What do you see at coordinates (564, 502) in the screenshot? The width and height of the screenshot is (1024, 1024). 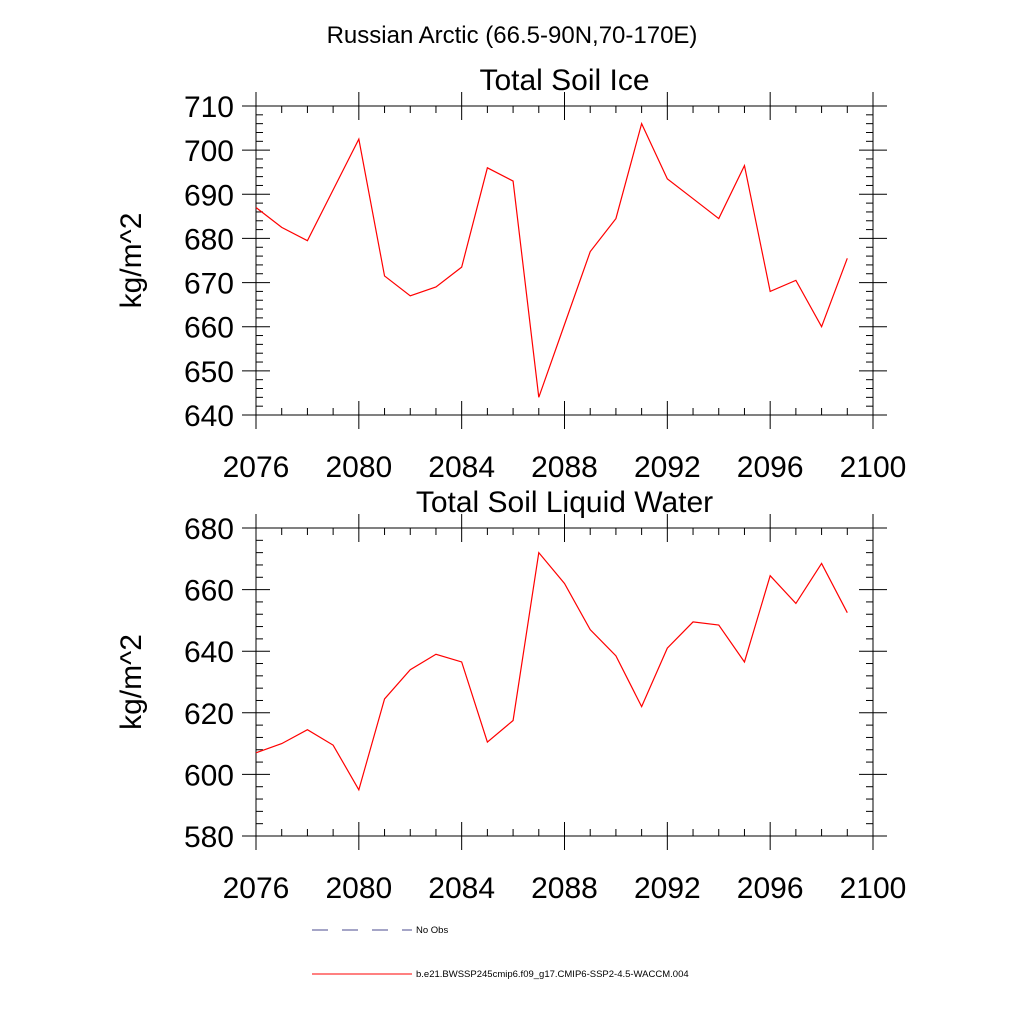 I see `chart-title: Total Soil Liquid Water` at bounding box center [564, 502].